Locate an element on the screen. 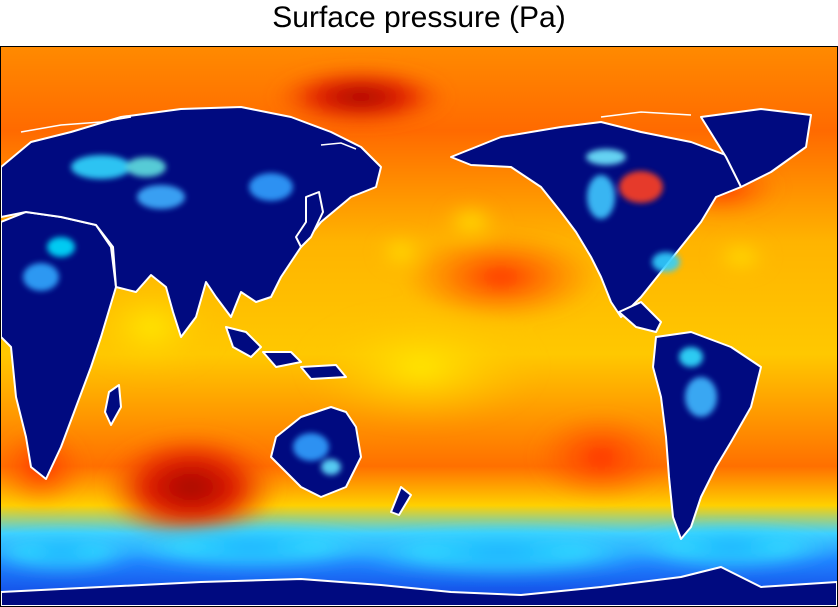 Image resolution: width=838 pixels, height=607 pixels. japan-landmass is located at coordinates (309, 219).